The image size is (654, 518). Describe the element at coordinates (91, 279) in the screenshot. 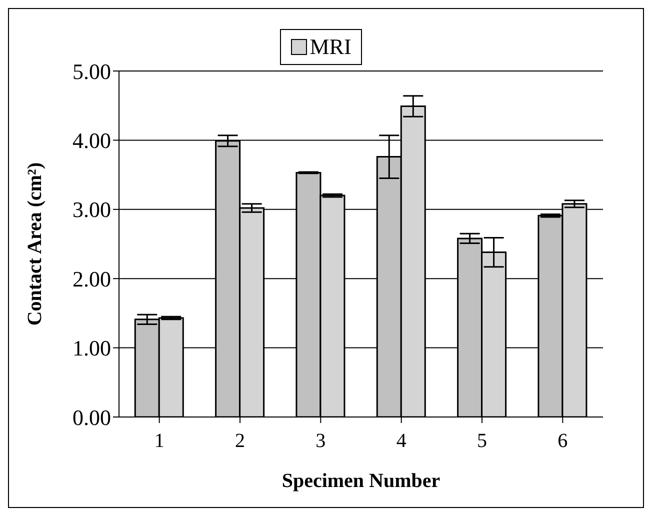

I see `y-tick-label: 2.00` at that location.